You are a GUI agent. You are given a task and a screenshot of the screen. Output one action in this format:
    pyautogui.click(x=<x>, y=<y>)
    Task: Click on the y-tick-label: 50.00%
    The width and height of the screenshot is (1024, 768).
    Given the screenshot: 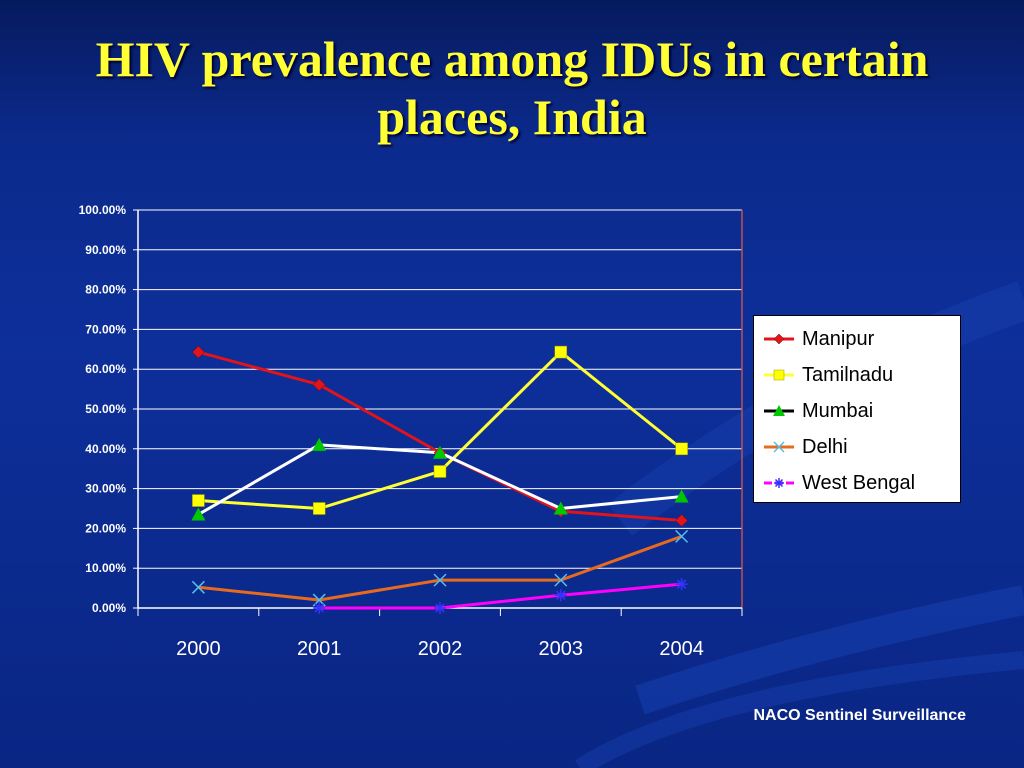 What is the action you would take?
    pyautogui.click(x=105, y=409)
    